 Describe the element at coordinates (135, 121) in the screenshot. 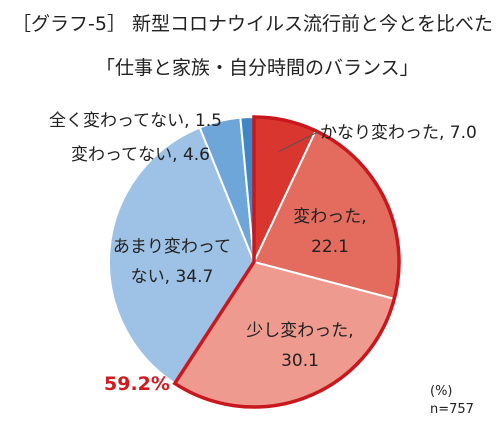

I see `slice-label-not-at-all: 全く変わってない, 1.5` at that location.